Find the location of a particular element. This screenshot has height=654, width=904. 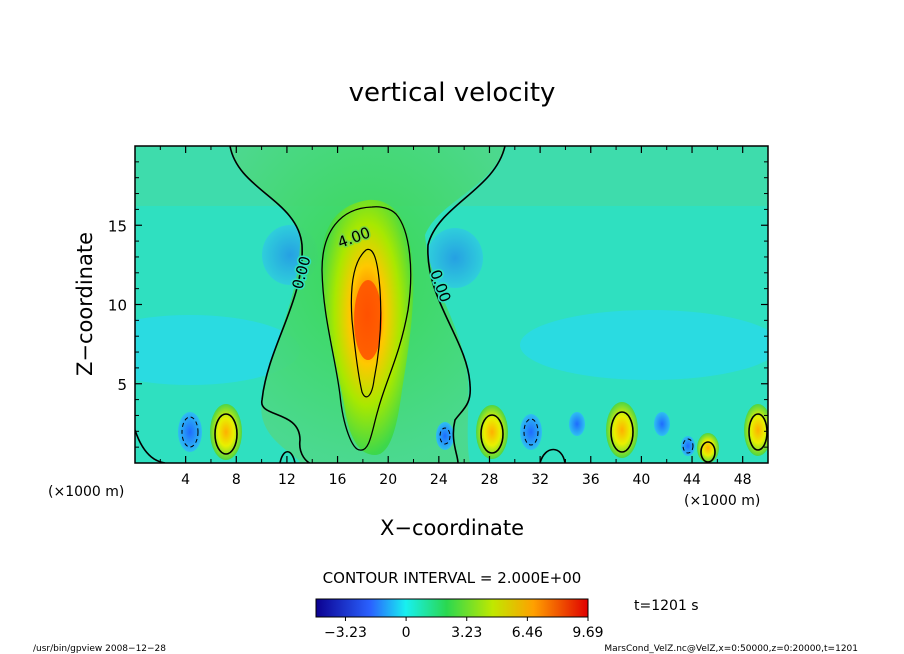

x-tick-label: 32 is located at coordinates (540, 480).